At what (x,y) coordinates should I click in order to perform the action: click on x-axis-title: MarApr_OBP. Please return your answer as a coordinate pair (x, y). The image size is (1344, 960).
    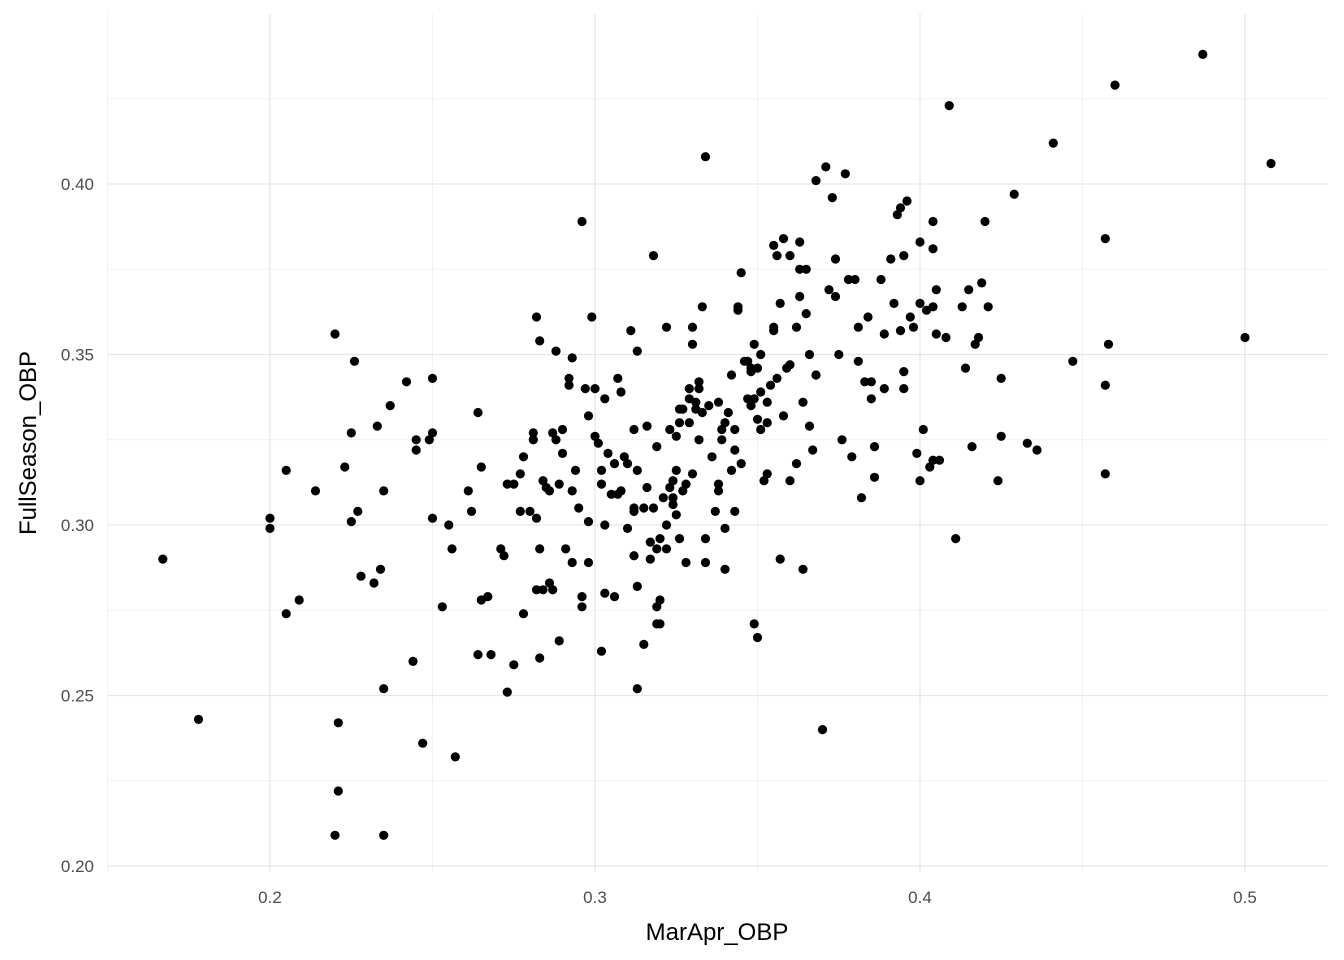
    Looking at the image, I should click on (717, 932).